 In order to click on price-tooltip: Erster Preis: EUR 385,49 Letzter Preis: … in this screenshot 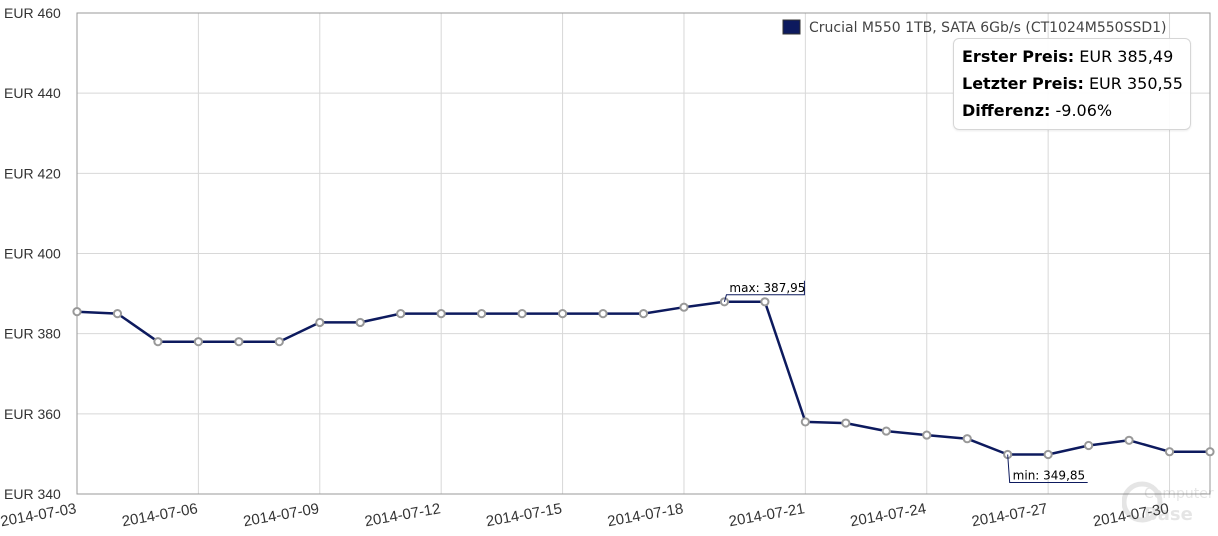, I will do `click(1072, 84)`.